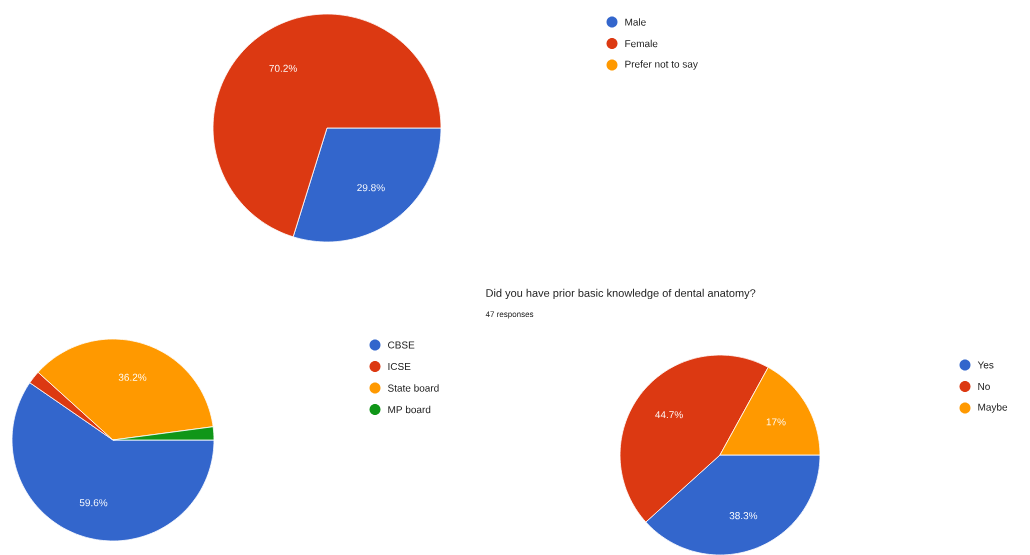  What do you see at coordinates (401, 345) in the screenshot?
I see `legend-label: CBSE` at bounding box center [401, 345].